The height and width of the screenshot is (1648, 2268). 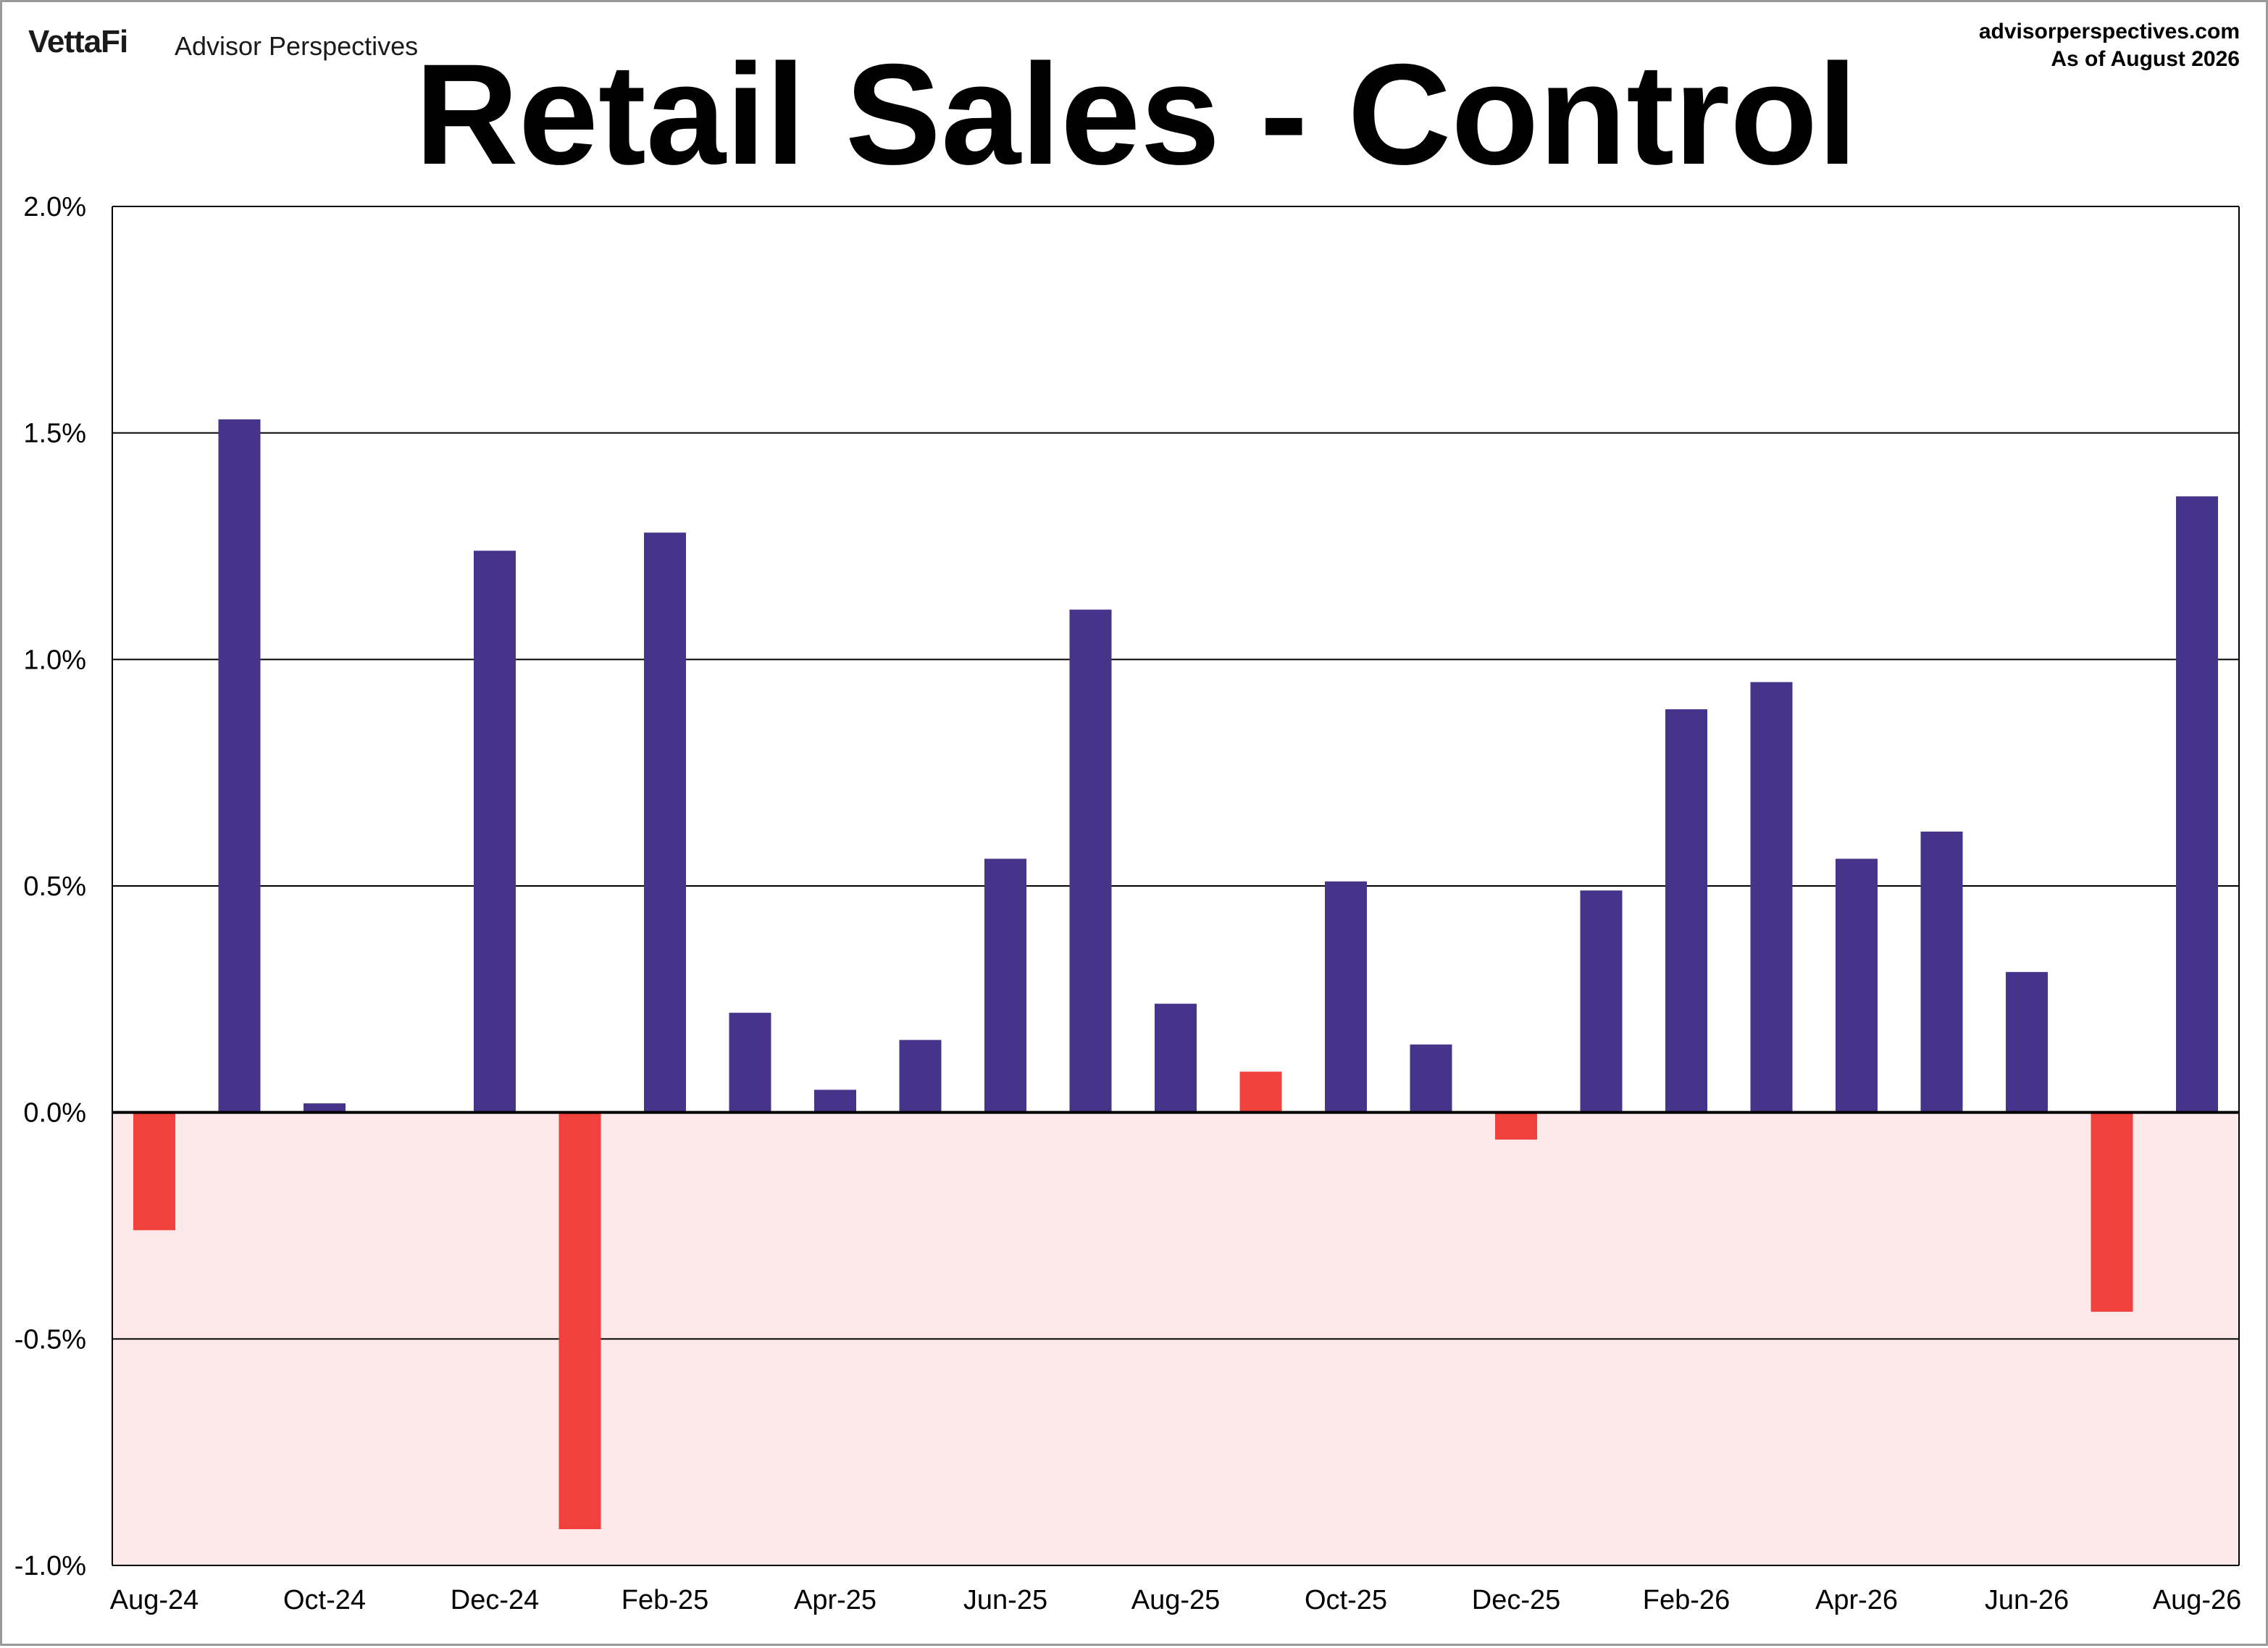 What do you see at coordinates (55, 434) in the screenshot?
I see `y-tick-label: 1.5%` at bounding box center [55, 434].